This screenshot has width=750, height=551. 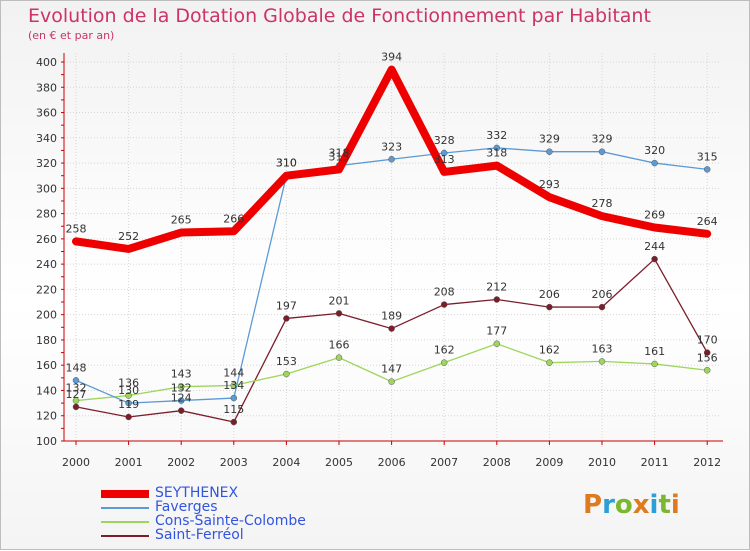 What do you see at coordinates (233, 385) in the screenshot?
I see `data-label-1: 134` at bounding box center [233, 385].